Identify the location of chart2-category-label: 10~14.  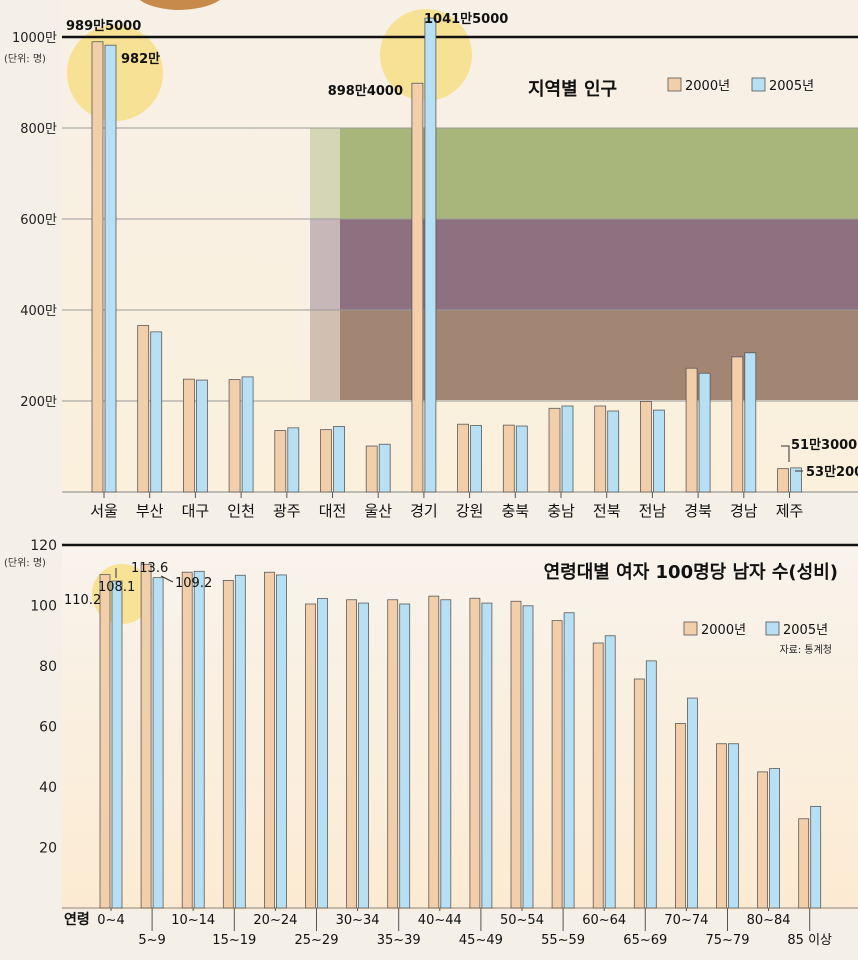
(193, 920).